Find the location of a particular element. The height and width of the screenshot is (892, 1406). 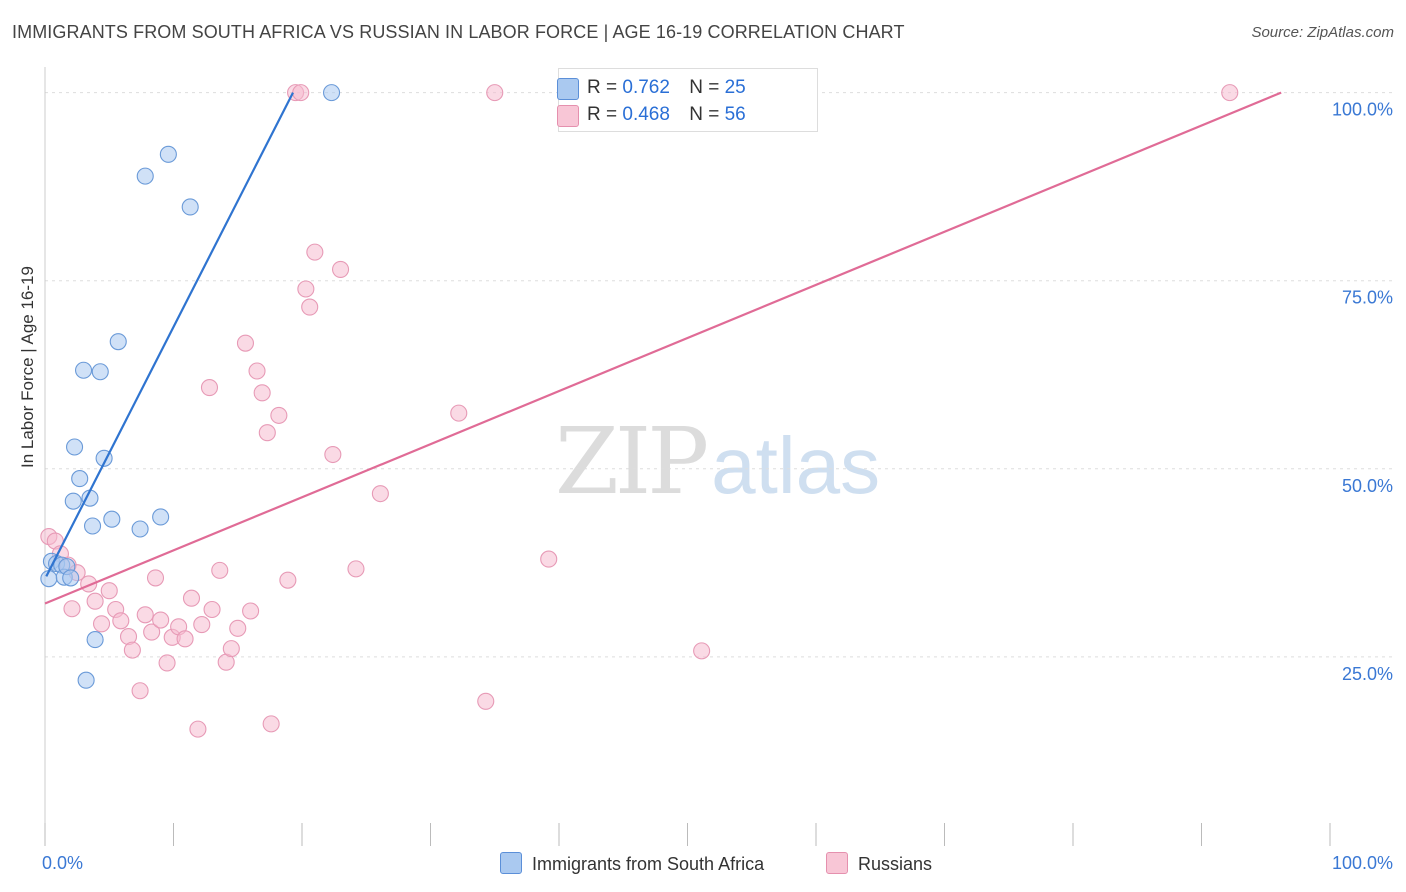

y-axis-label: In Labor Force | Age 16-19 is located at coordinates (27, 367).